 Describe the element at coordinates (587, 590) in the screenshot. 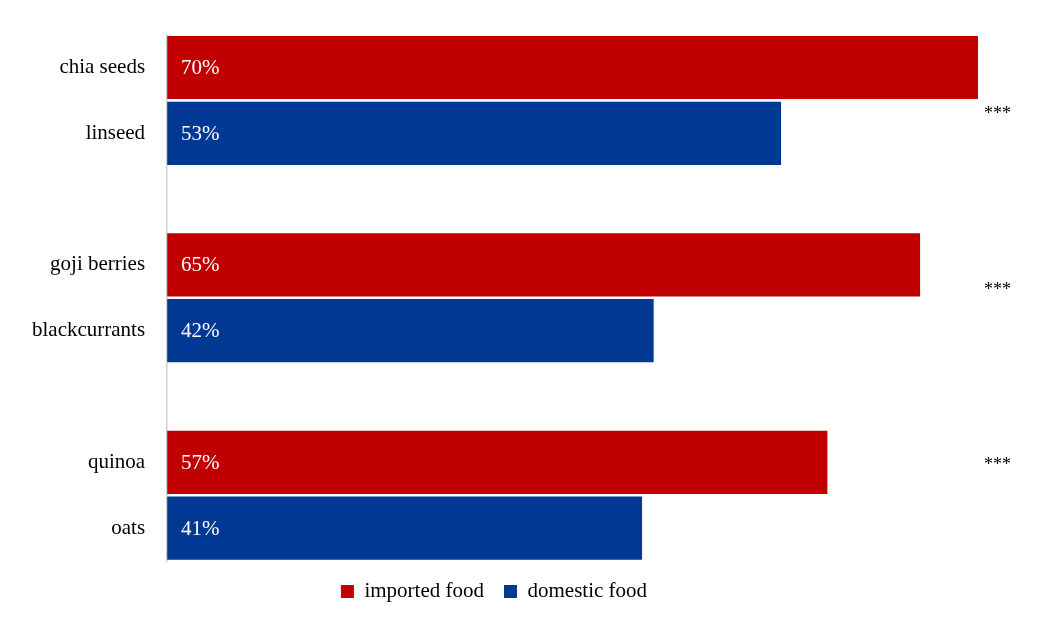

I see `legend-label: domestic food` at that location.